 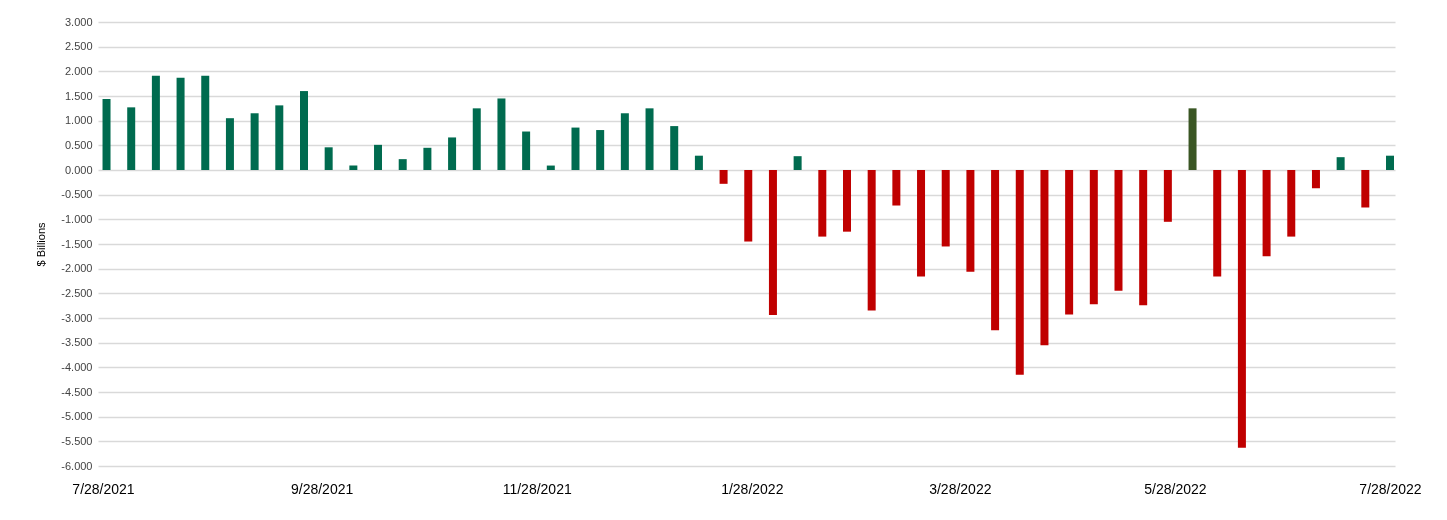 I want to click on y-tick-label: 2.000, so click(x=78, y=70).